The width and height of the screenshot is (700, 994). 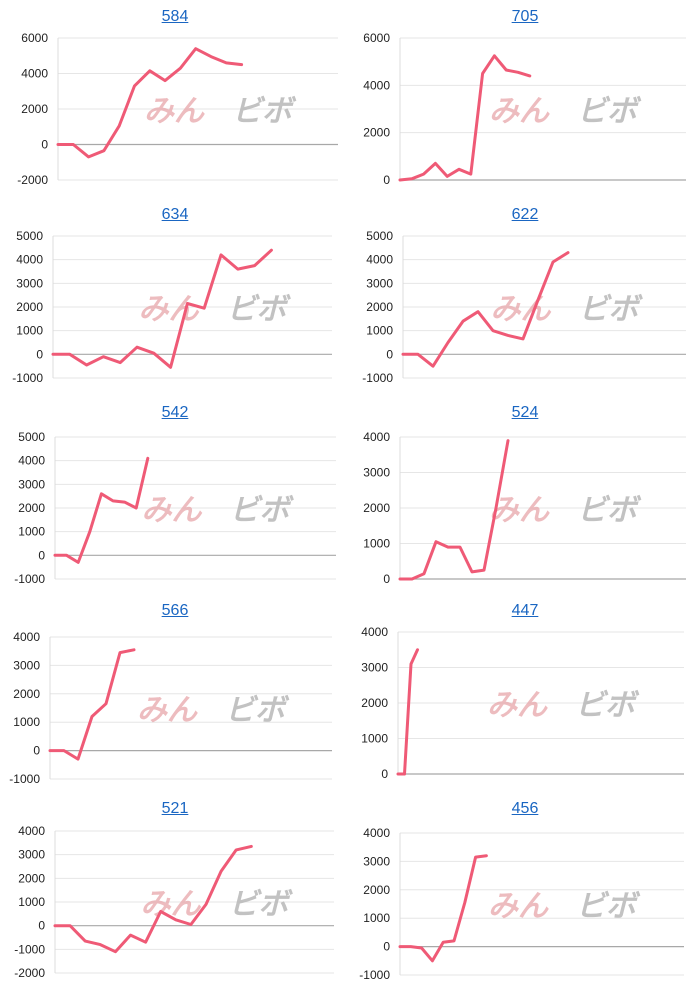 I want to click on chart-title-link: 634, so click(x=175, y=214).